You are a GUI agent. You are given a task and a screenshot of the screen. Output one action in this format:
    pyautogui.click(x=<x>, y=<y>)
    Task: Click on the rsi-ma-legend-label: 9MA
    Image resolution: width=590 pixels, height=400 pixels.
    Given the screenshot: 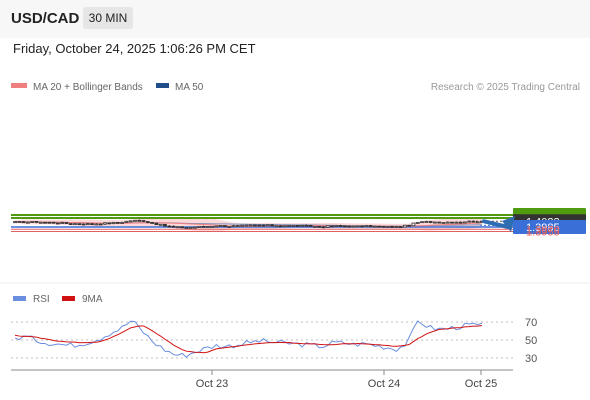 What is the action you would take?
    pyautogui.click(x=92, y=299)
    